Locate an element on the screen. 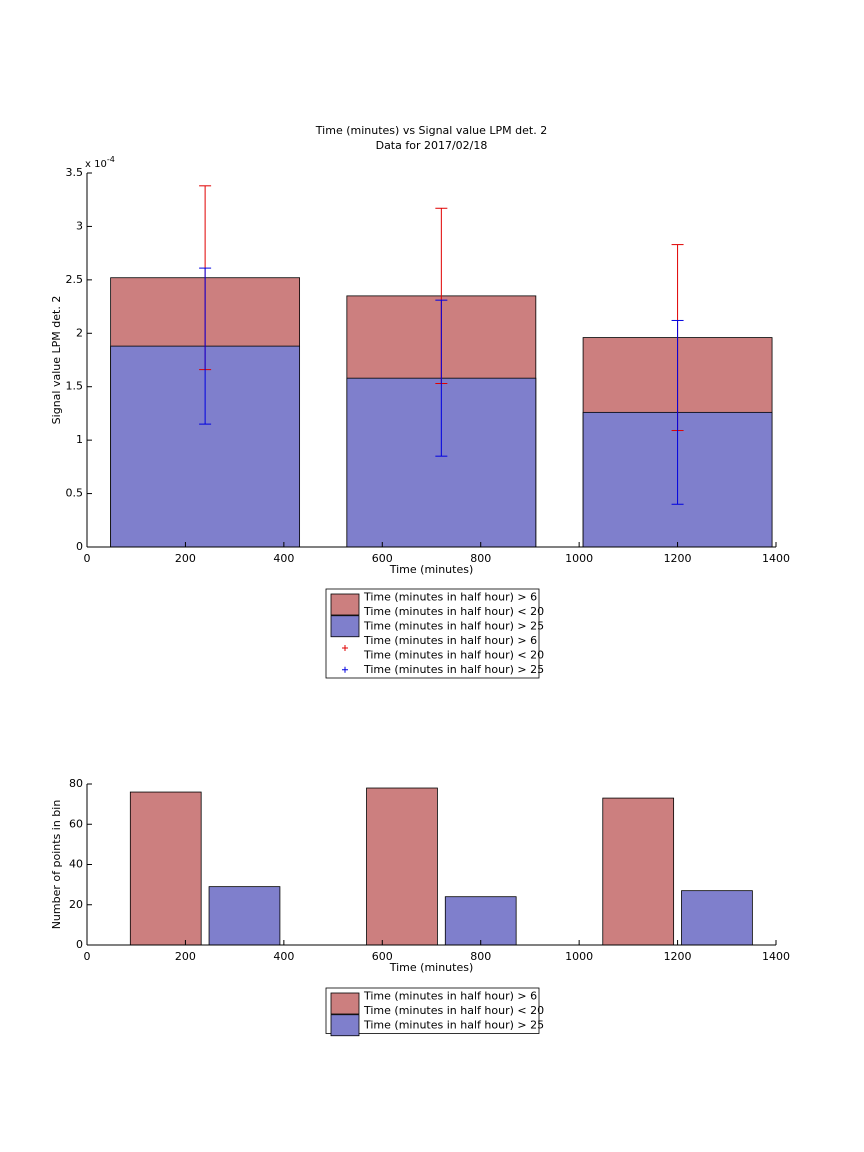  y-tick-label: 1 is located at coordinates (79, 439).